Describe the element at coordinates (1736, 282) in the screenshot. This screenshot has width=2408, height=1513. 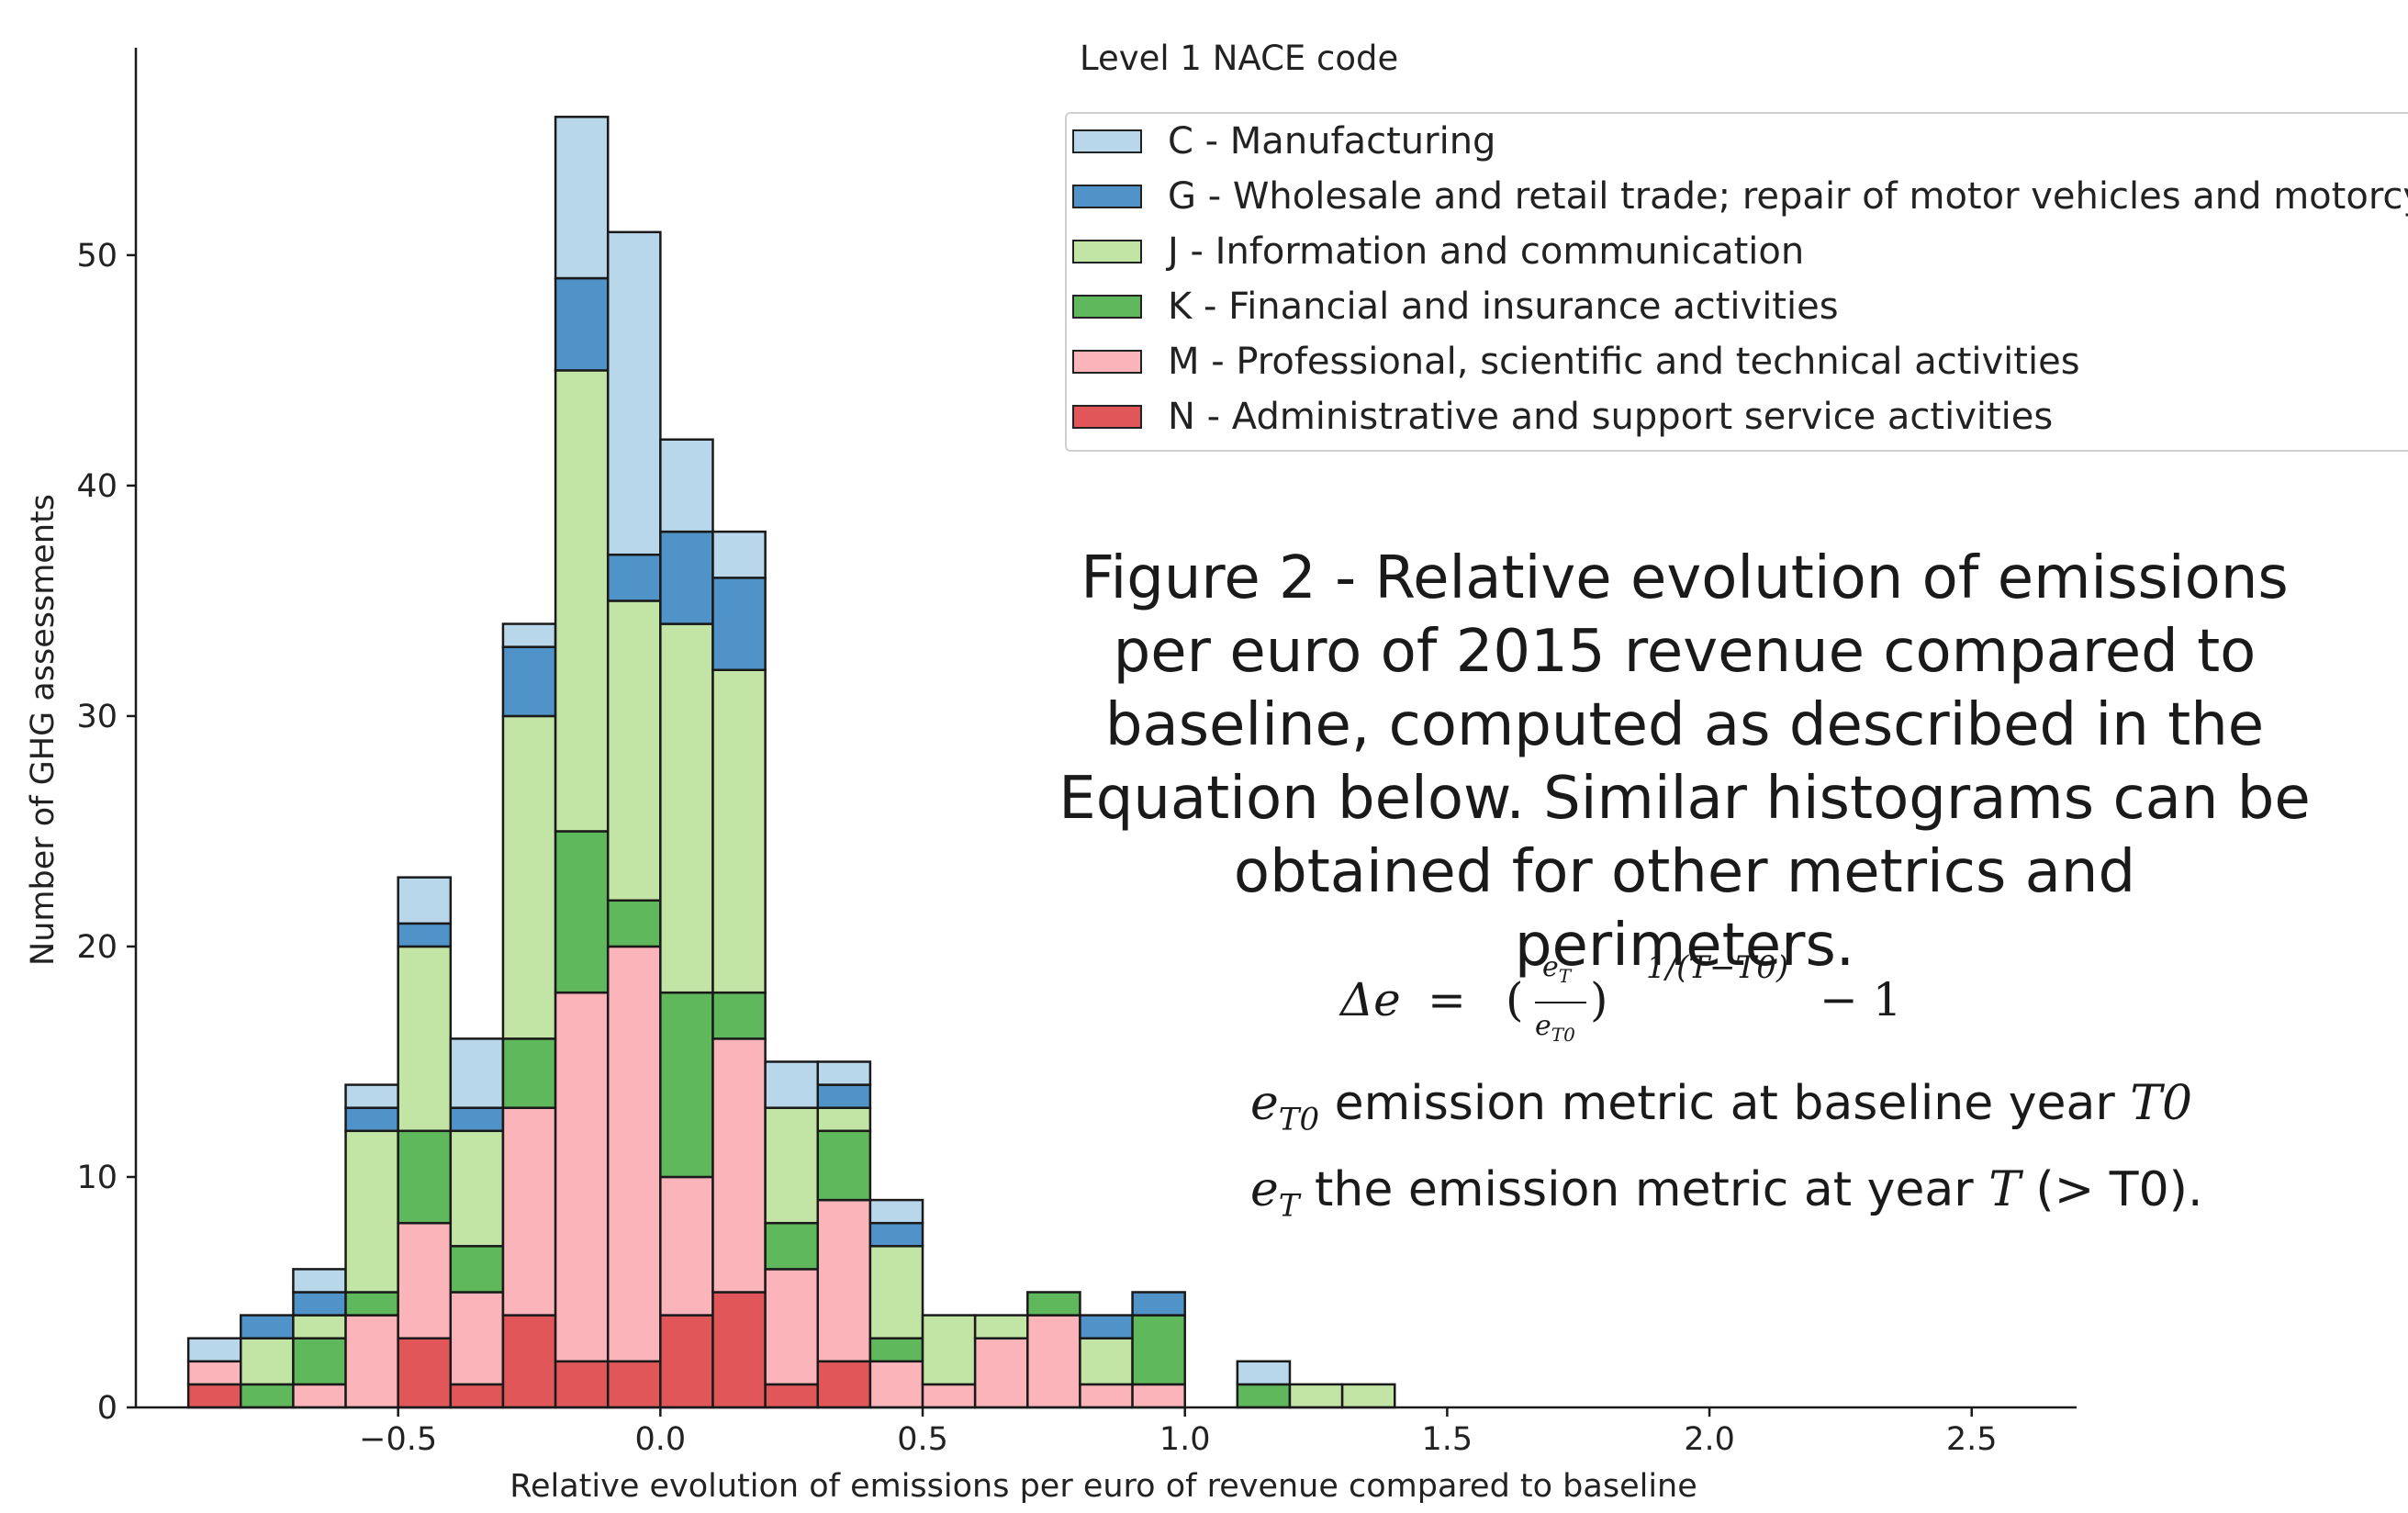
I see `legend` at that location.